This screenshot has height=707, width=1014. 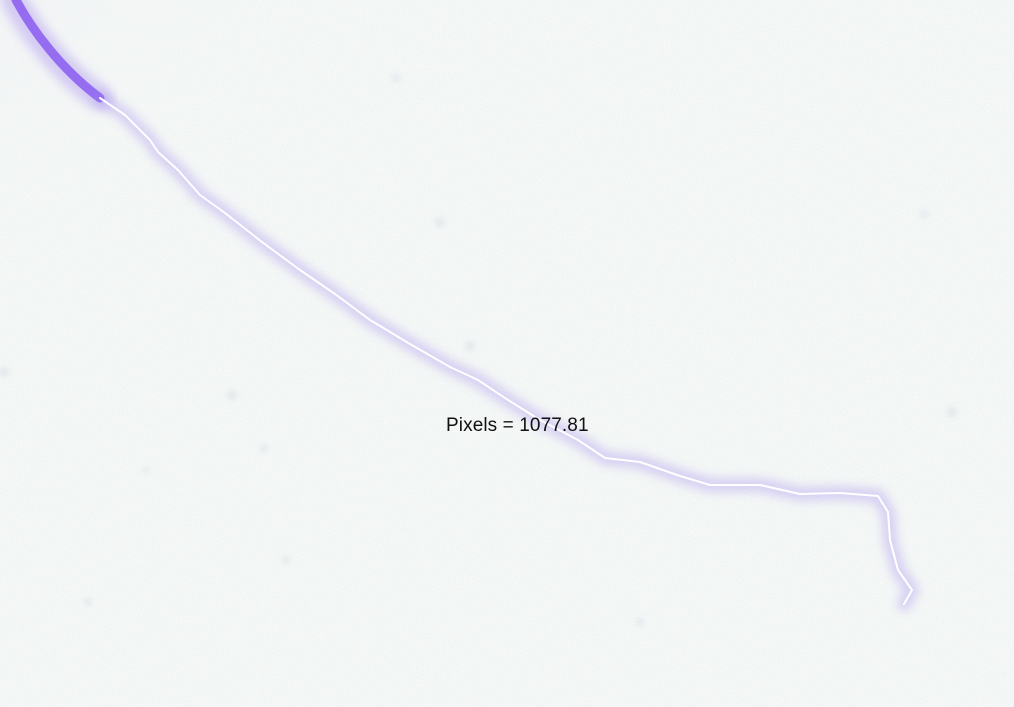 What do you see at coordinates (58, 51) in the screenshot?
I see `fiber-thick-core` at bounding box center [58, 51].